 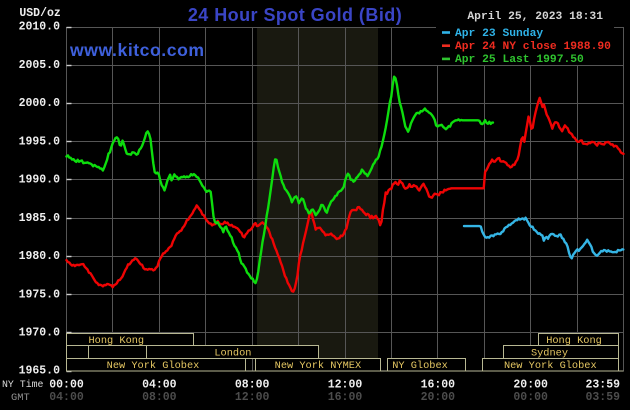 I want to click on svg-text: 1965.0, so click(x=40, y=371).